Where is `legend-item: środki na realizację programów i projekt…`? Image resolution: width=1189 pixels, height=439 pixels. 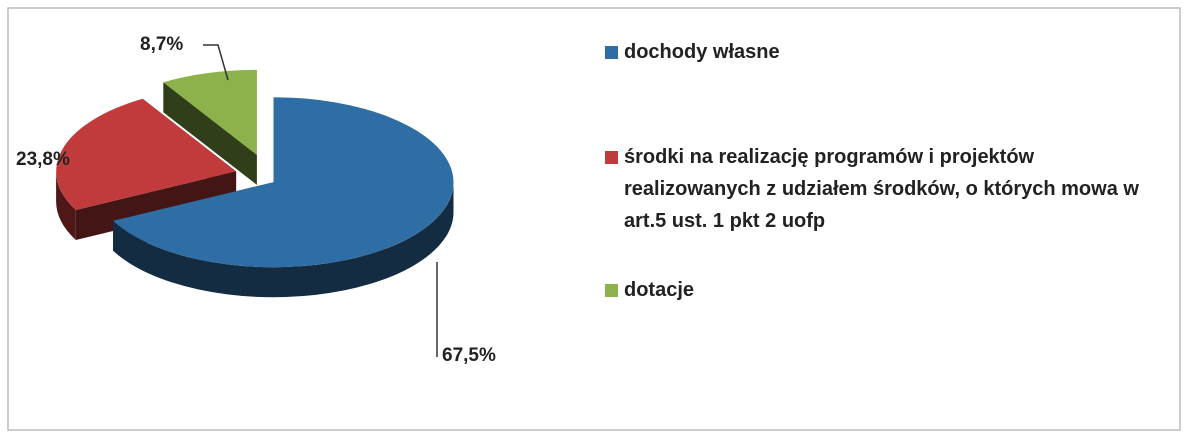 legend-item: środki na realizację programów i projekt… is located at coordinates (885, 189).